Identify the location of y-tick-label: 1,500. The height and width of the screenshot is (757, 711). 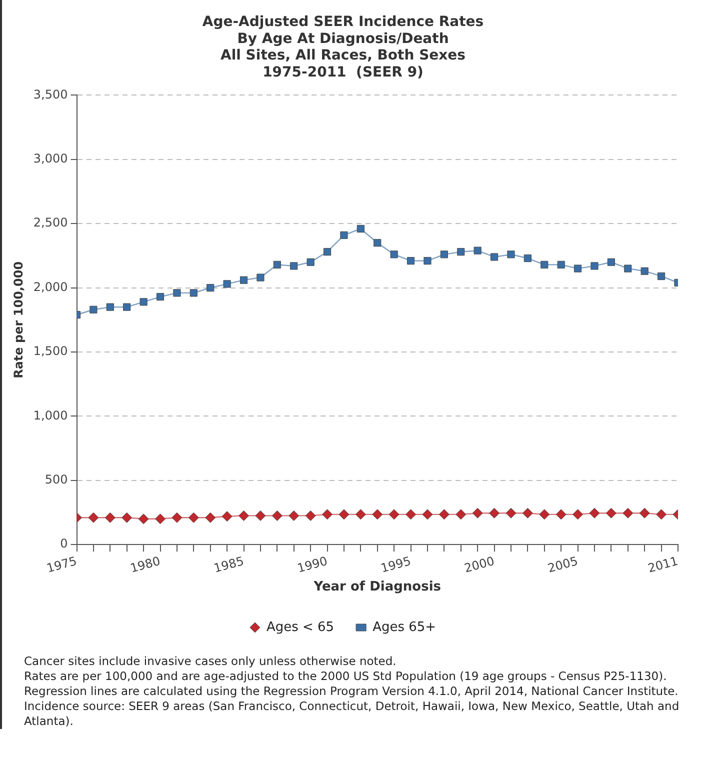
(50, 351).